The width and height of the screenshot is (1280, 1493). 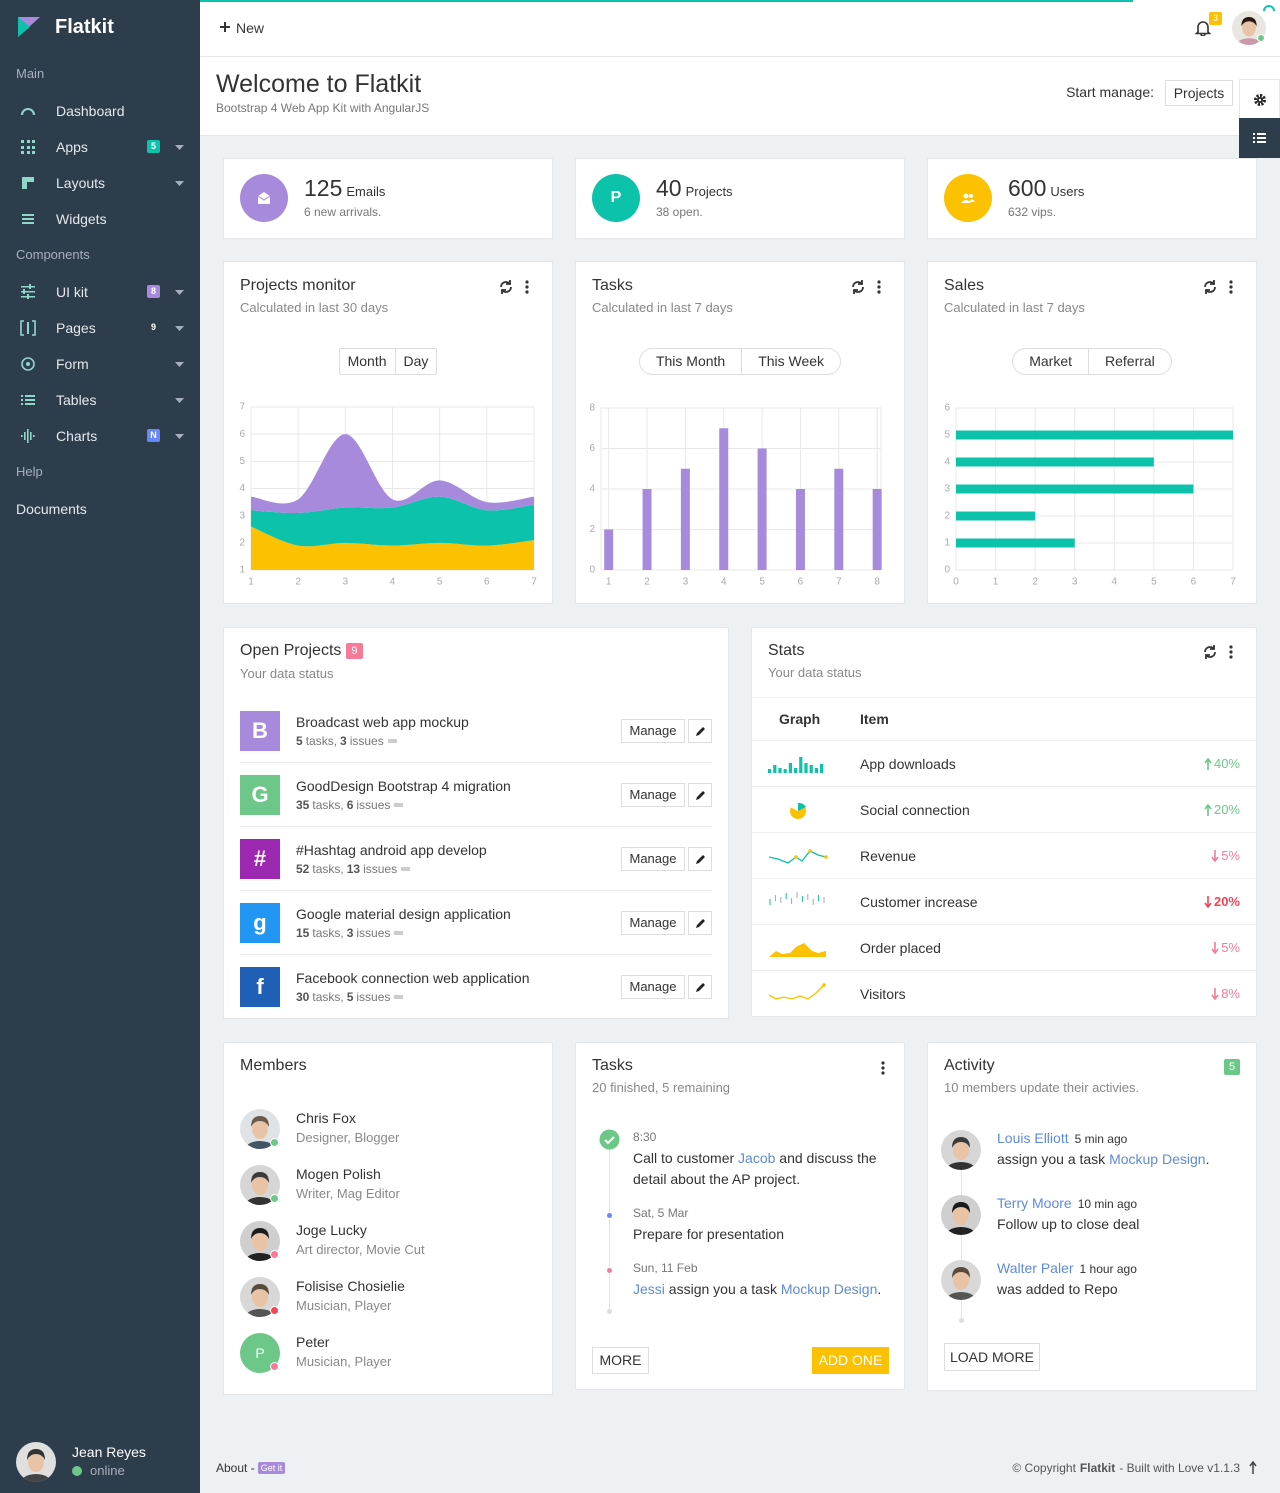 I want to click on activity-name: Terry Moore, so click(x=1034, y=1203).